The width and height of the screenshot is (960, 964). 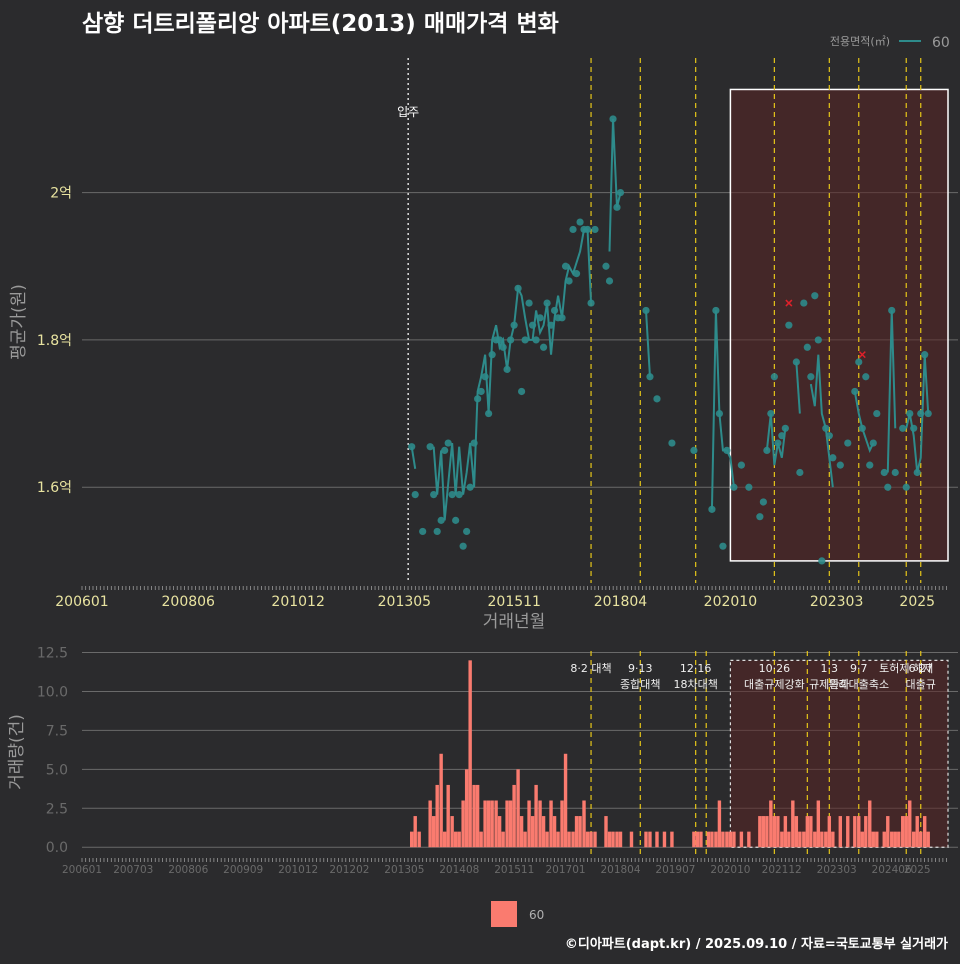 What do you see at coordinates (17, 752) in the screenshot?
I see `volume-y-axis-title: 거래량(건)` at bounding box center [17, 752].